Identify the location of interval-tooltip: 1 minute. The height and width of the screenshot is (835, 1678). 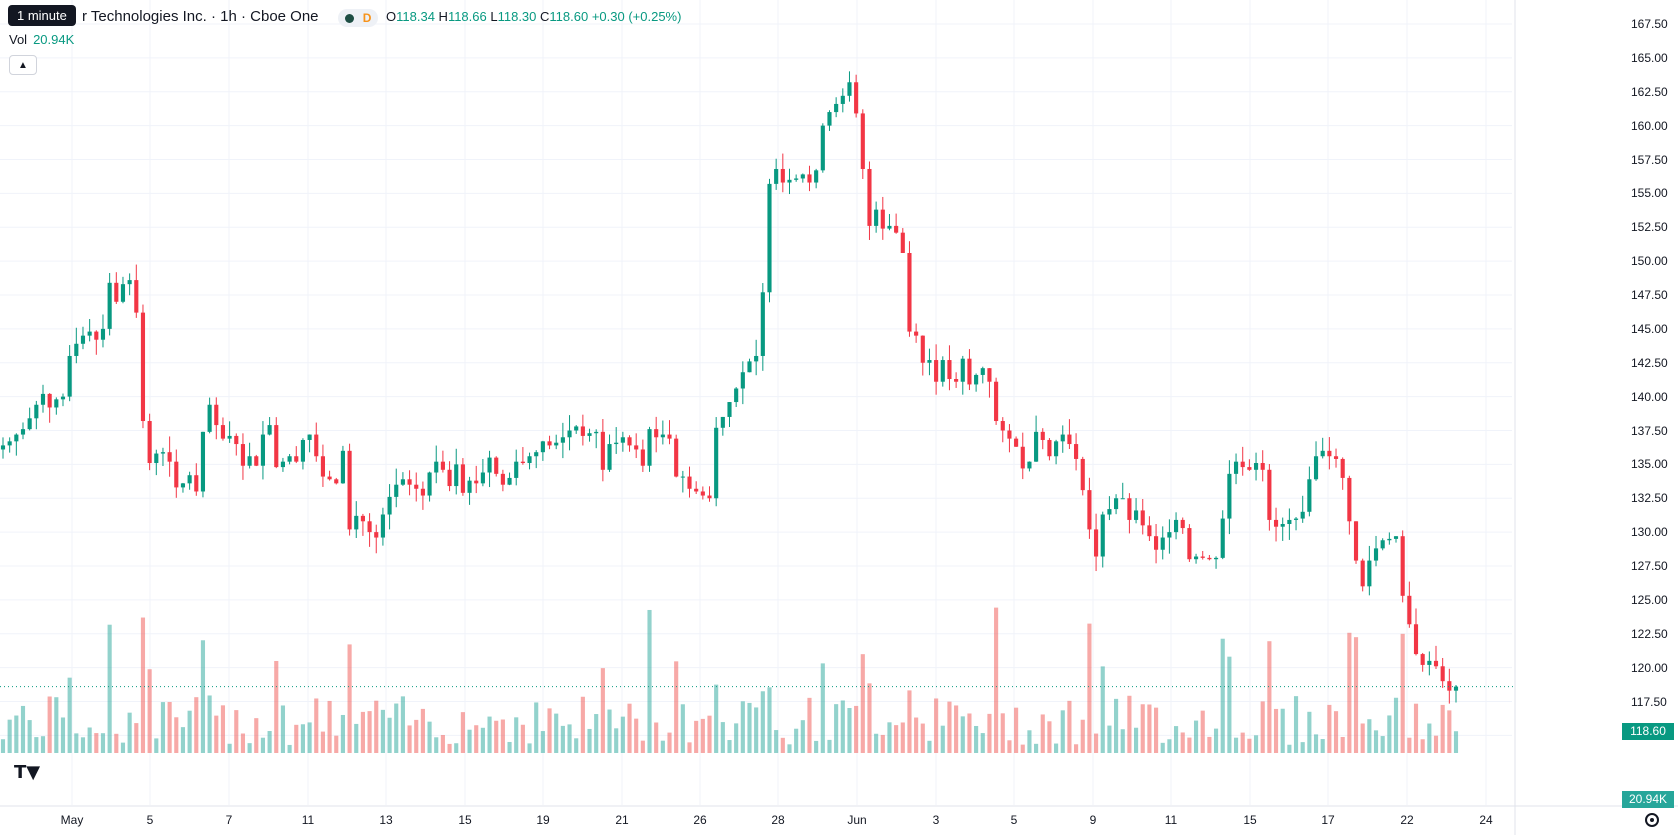
(42, 15).